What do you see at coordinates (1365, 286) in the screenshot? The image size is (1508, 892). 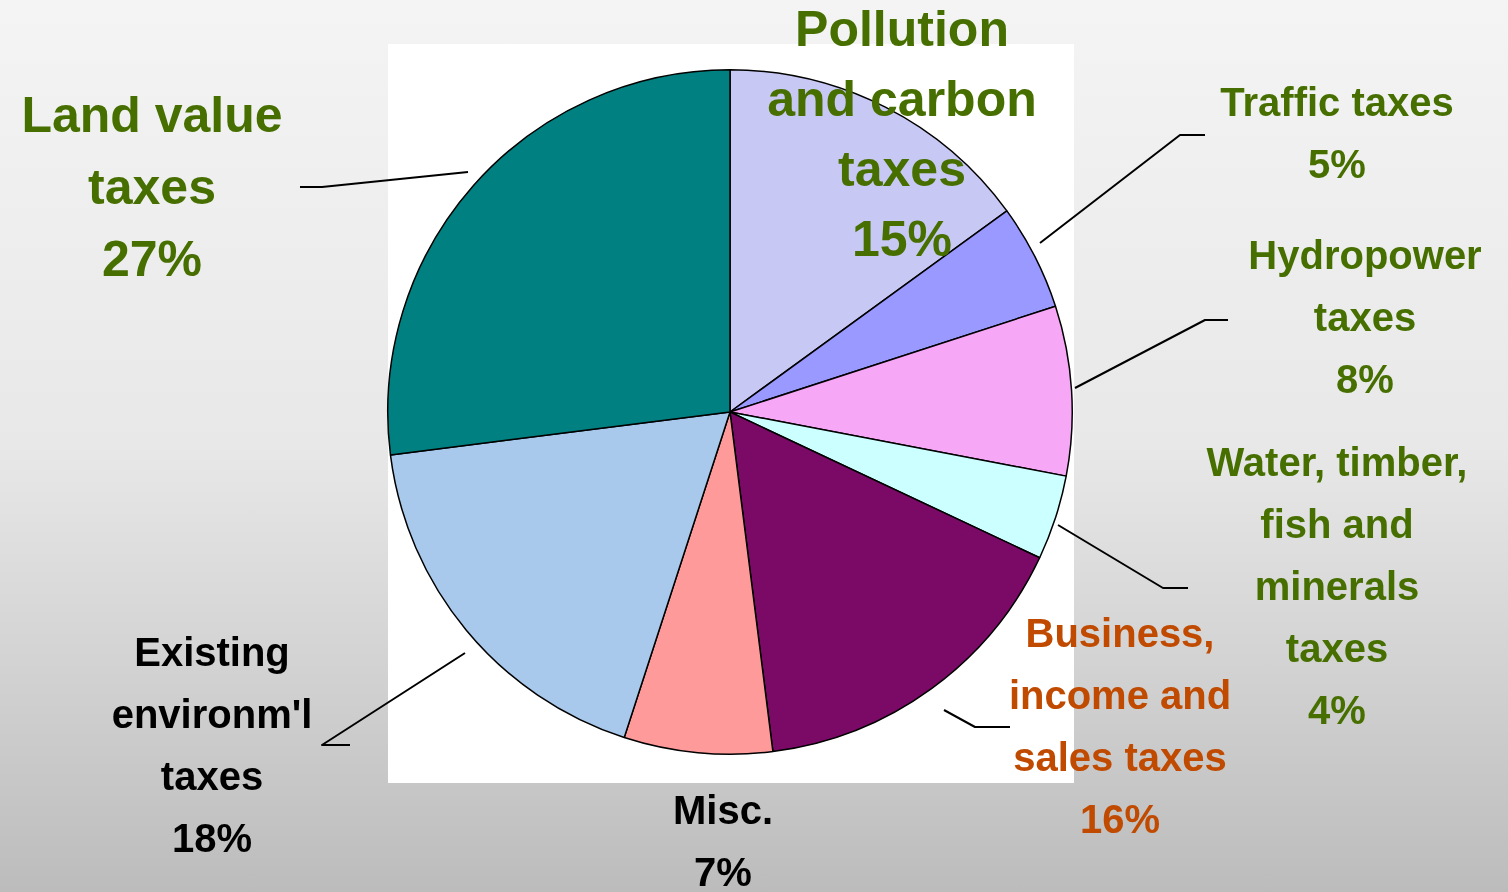 I see `slice-label: Hydropower taxes` at bounding box center [1365, 286].